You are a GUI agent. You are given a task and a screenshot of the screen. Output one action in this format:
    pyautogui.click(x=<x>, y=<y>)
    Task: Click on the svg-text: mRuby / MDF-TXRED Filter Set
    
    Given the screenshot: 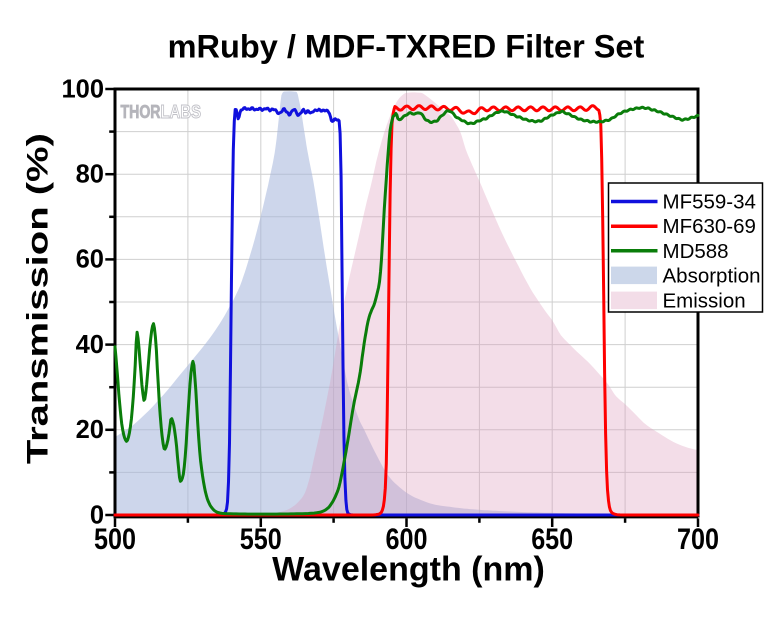 What is the action you would take?
    pyautogui.click(x=406, y=47)
    